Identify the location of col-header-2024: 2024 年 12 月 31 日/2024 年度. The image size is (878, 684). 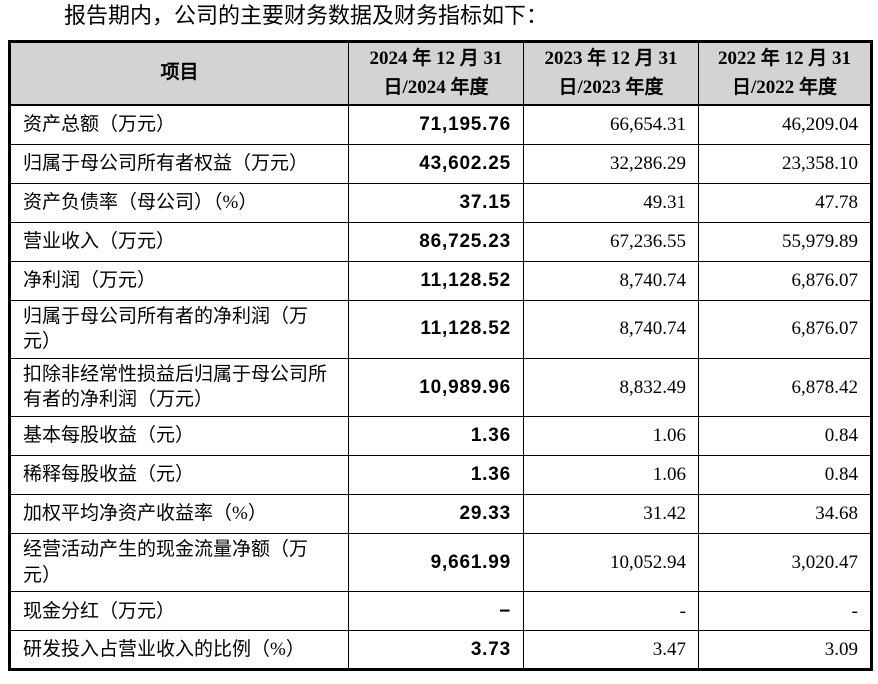
(436, 73).